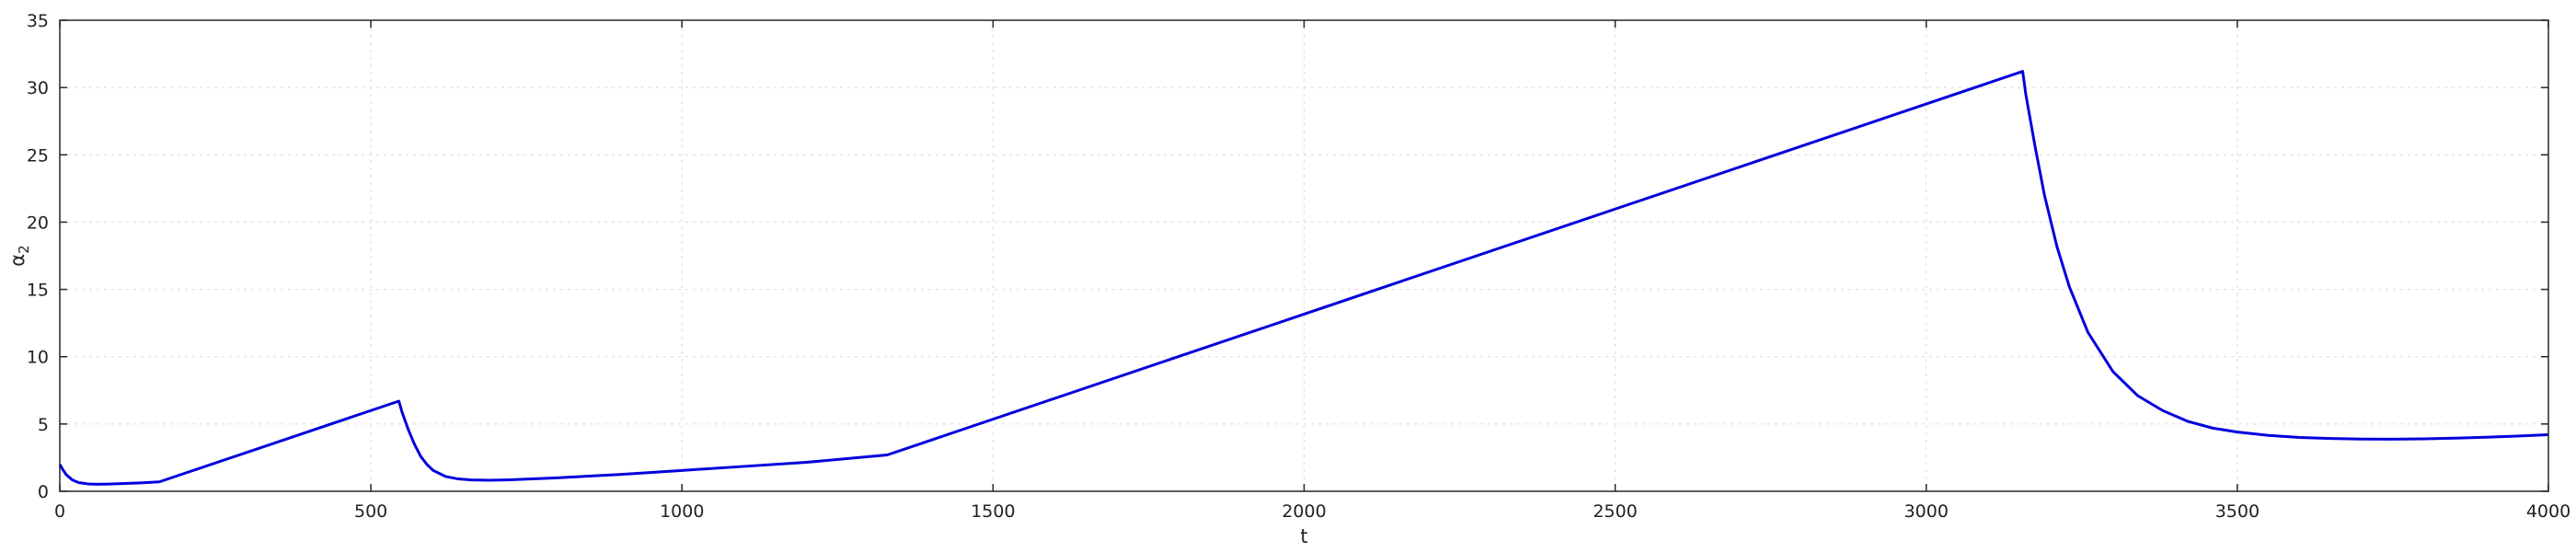  What do you see at coordinates (59, 511) in the screenshot?
I see `x-tick-label: 0` at bounding box center [59, 511].